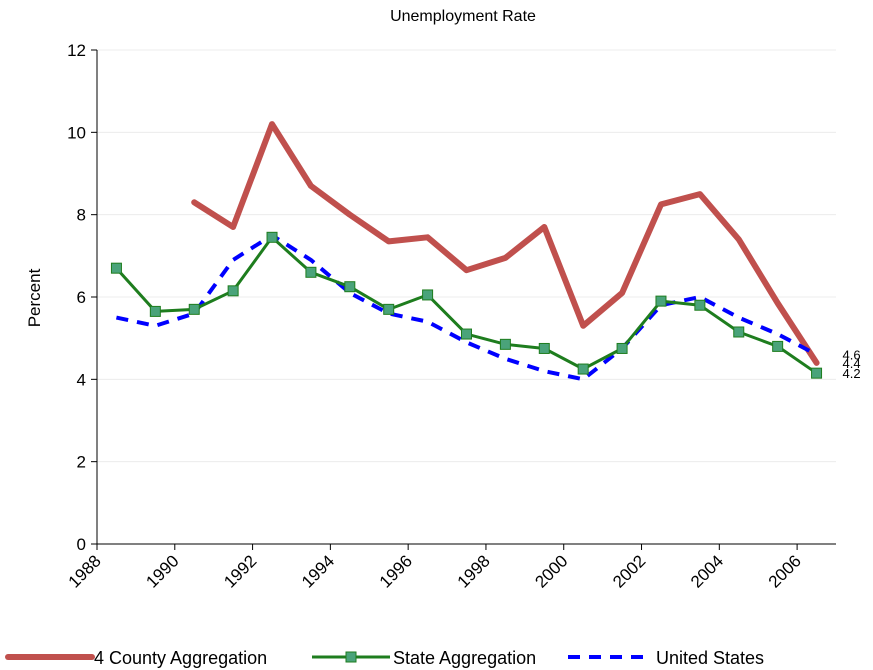 The height and width of the screenshot is (670, 873). What do you see at coordinates (81, 544) in the screenshot?
I see `y-tick-label: 0` at bounding box center [81, 544].